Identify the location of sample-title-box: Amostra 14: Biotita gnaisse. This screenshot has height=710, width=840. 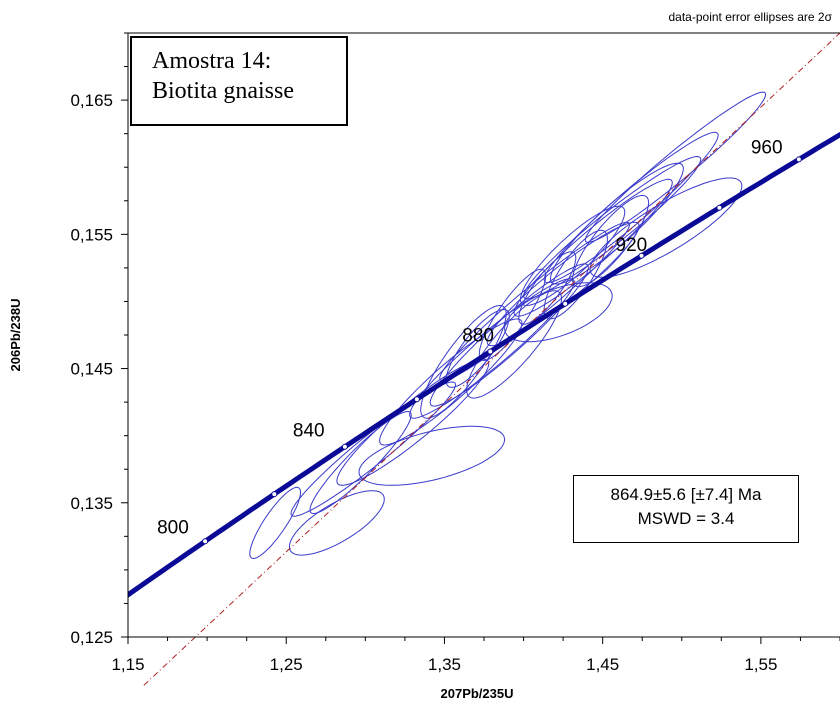
(239, 81).